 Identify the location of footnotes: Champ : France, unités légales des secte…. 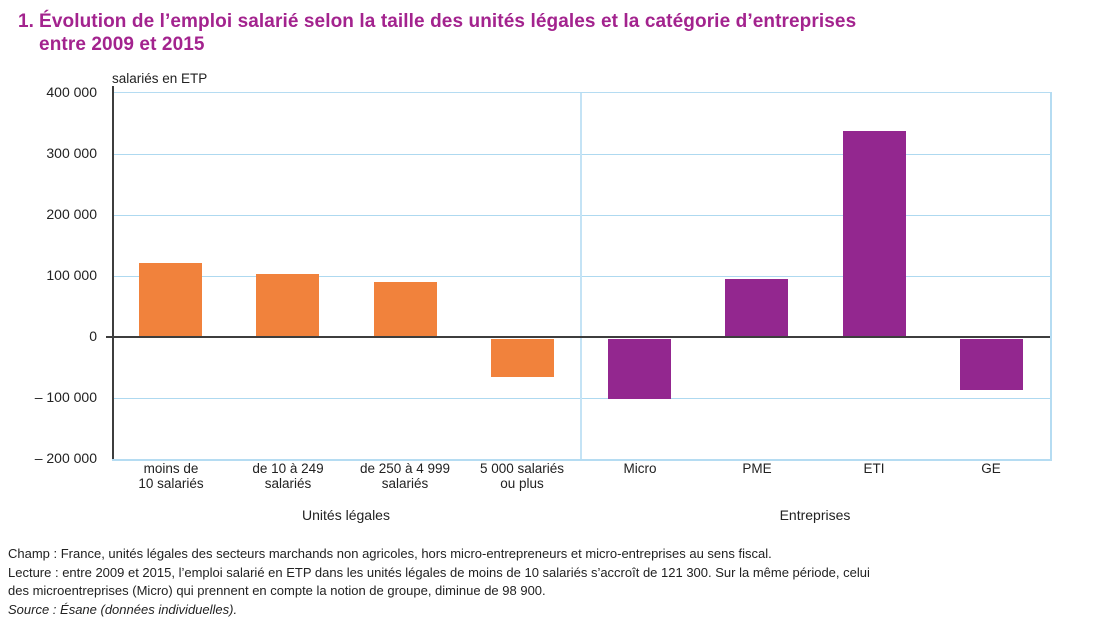
(557, 582).